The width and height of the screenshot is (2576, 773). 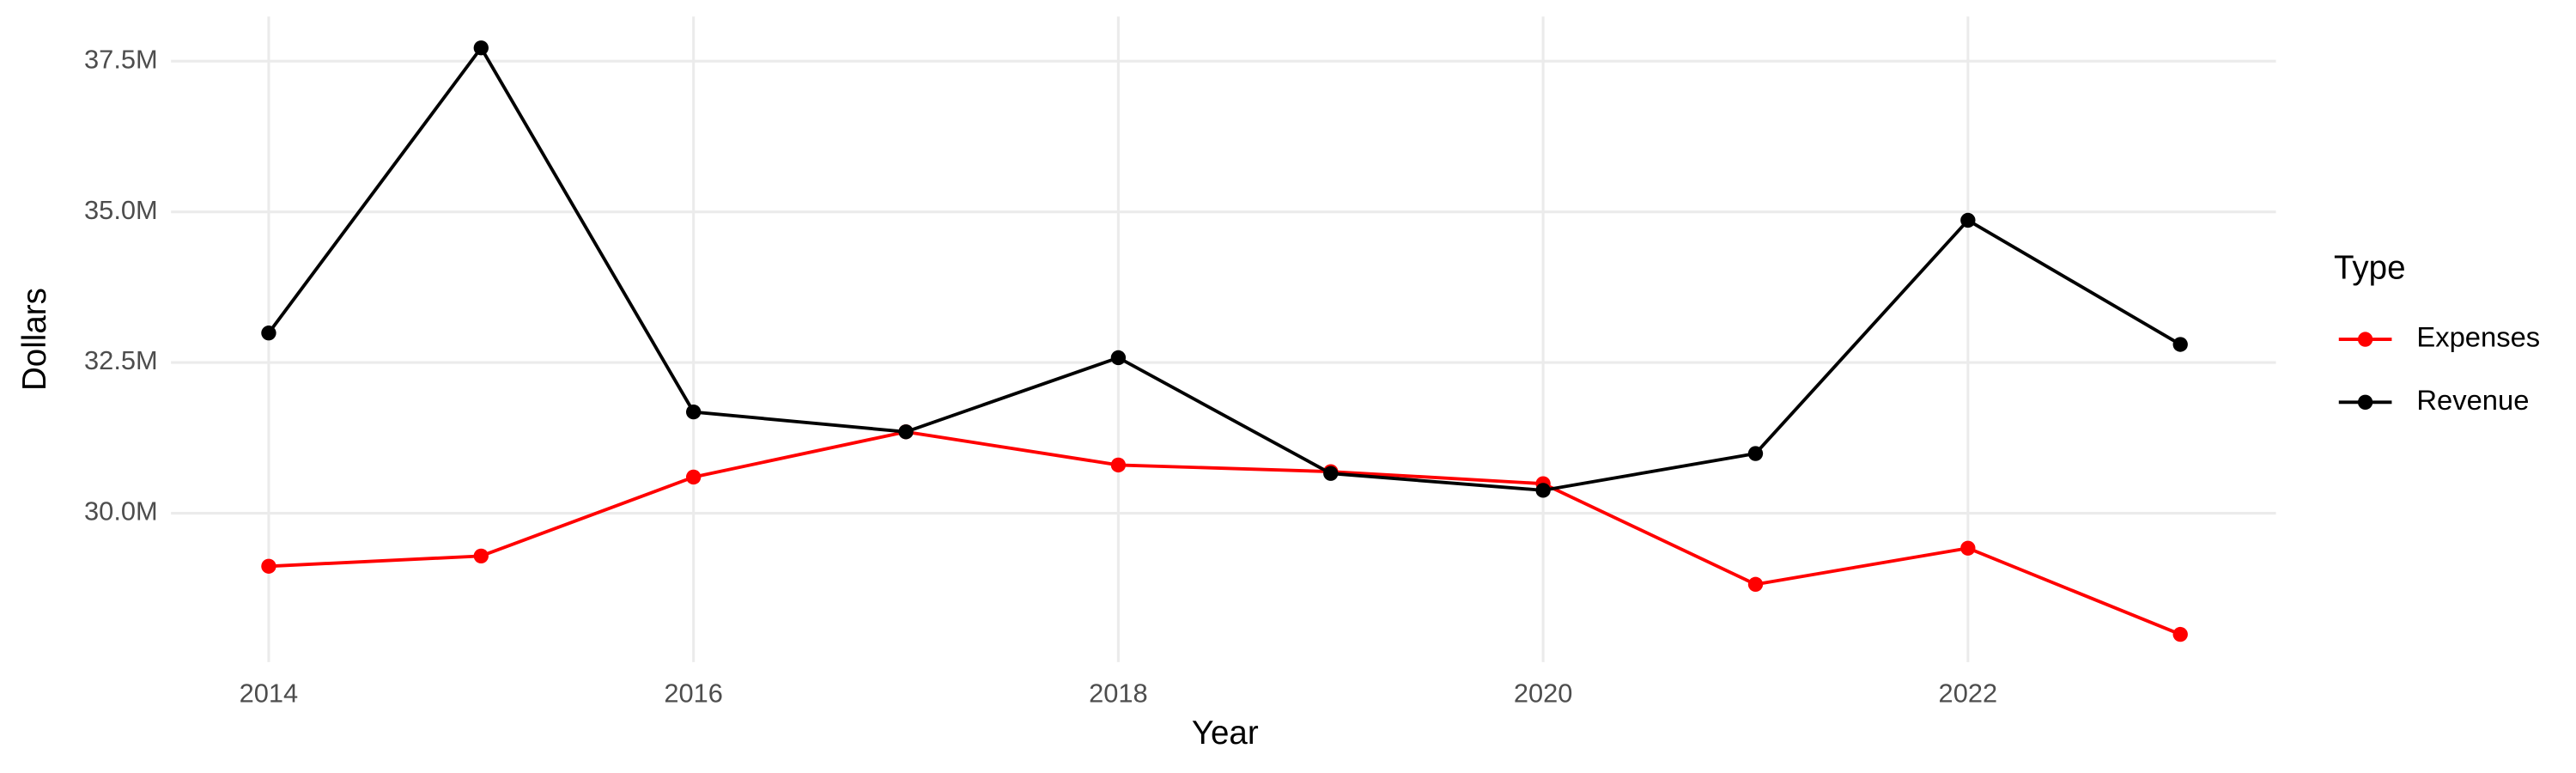 I want to click on legend-label: Revenue, so click(x=2472, y=400).